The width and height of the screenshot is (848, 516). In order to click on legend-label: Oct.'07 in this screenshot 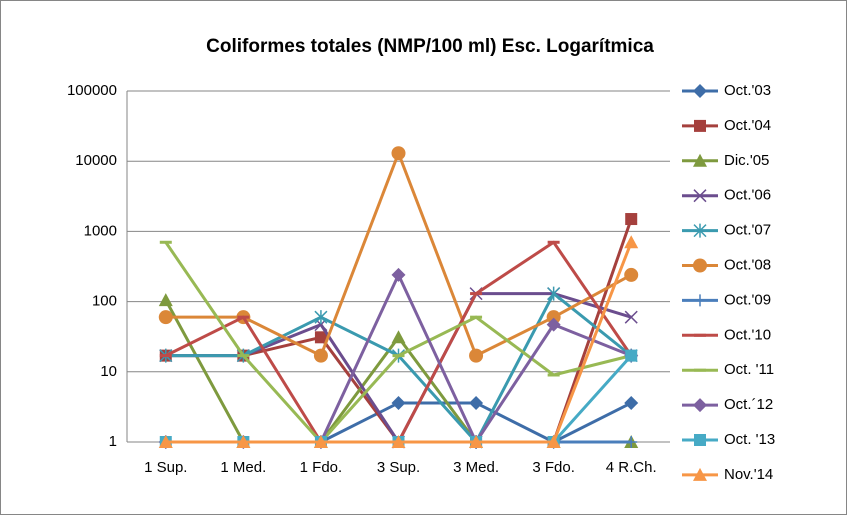, I will do `click(747, 230)`.